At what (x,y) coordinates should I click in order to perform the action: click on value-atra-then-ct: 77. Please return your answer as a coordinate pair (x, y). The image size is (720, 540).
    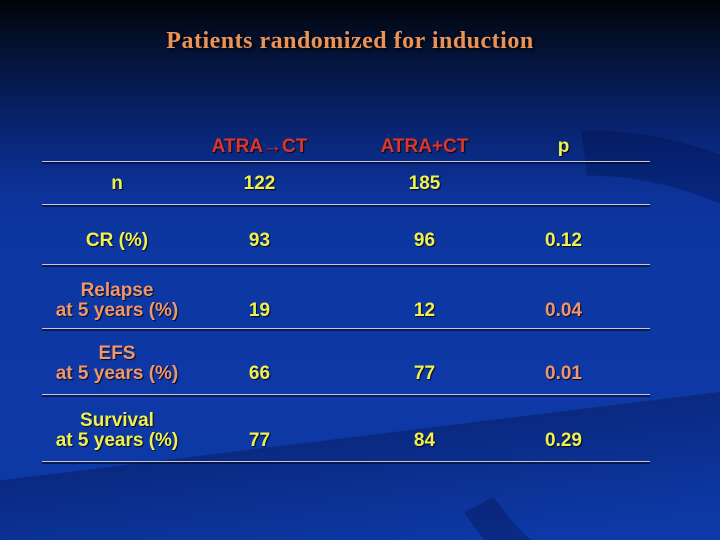
    Looking at the image, I should click on (259, 440).